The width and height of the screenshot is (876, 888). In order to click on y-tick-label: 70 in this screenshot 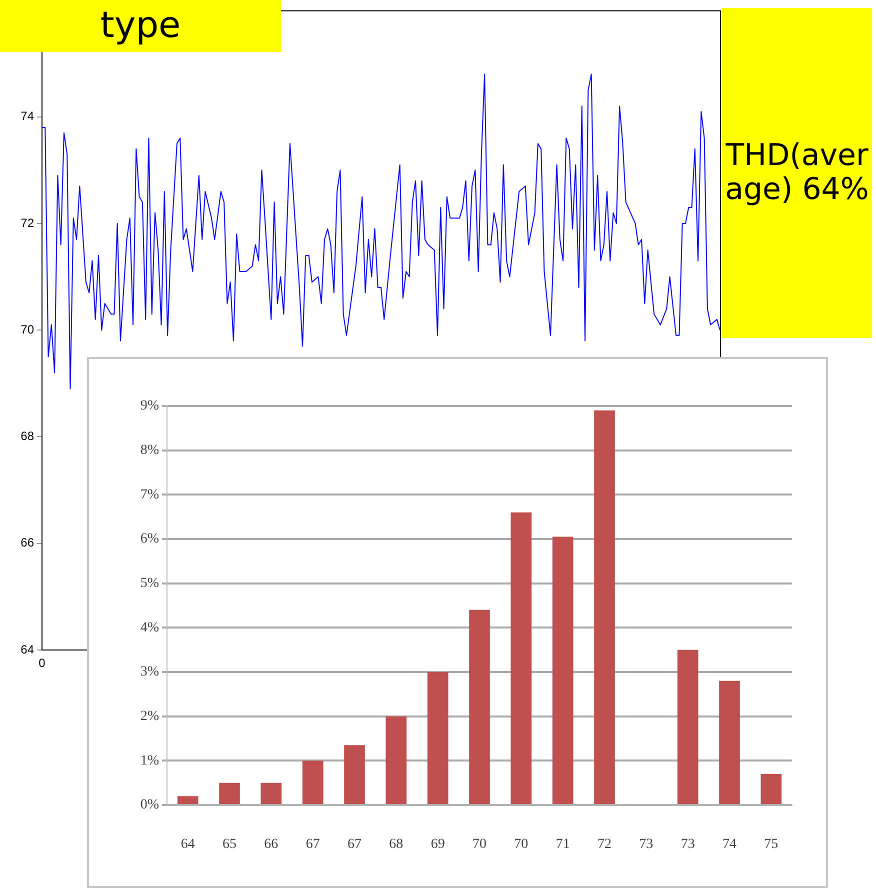, I will do `click(27, 329)`.